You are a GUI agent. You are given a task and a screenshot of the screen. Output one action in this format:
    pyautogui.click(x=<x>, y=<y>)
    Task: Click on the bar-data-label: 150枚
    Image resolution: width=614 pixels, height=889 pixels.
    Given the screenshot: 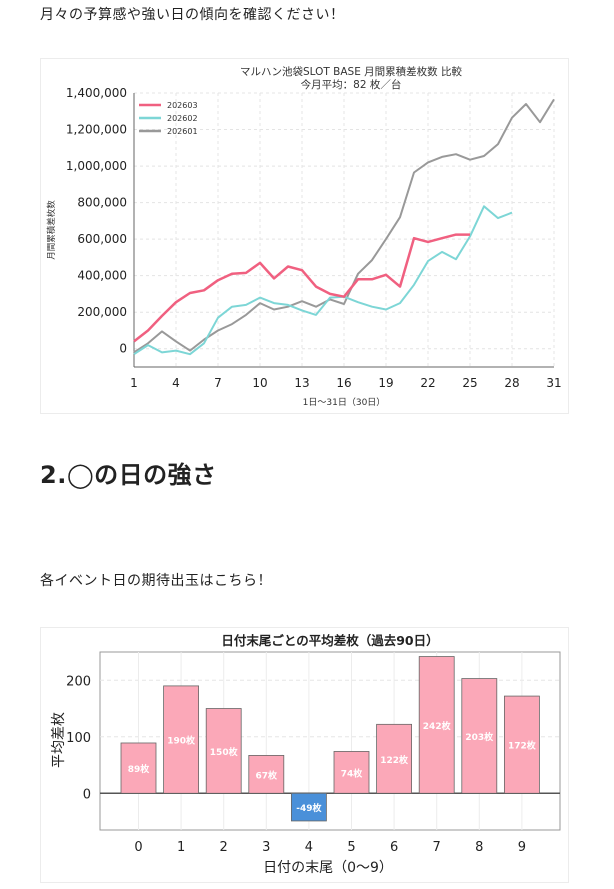 What is the action you would take?
    pyautogui.click(x=224, y=752)
    